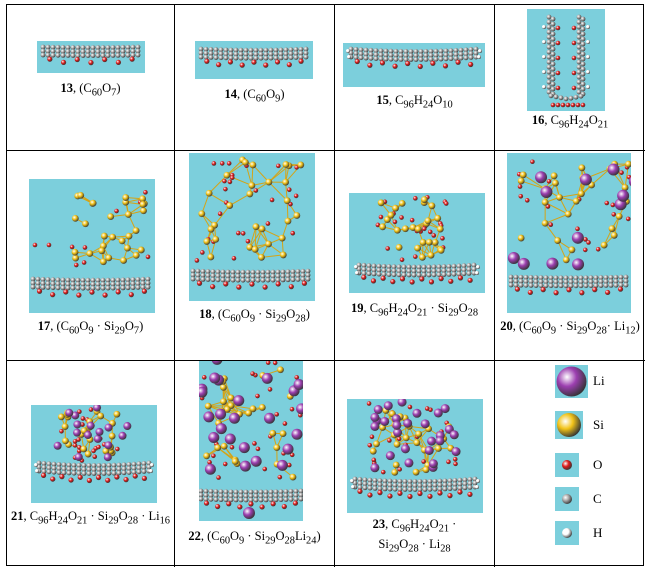 This screenshot has width=650, height=571. What do you see at coordinates (91, 78) in the screenshot?
I see `cell-13: 13, (C60O7)` at bounding box center [91, 78].